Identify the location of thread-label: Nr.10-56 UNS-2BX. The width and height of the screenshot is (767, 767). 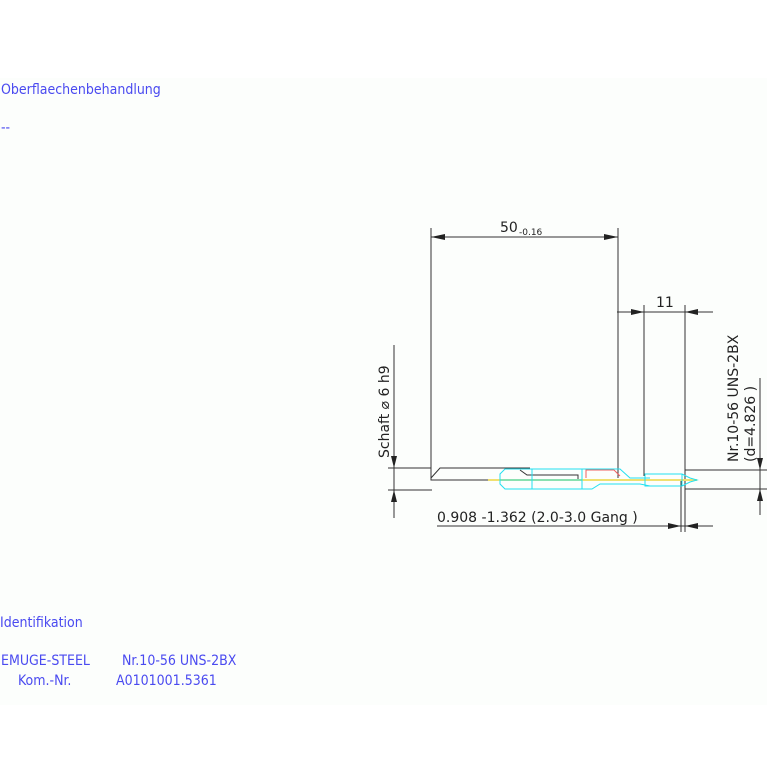
(734, 398).